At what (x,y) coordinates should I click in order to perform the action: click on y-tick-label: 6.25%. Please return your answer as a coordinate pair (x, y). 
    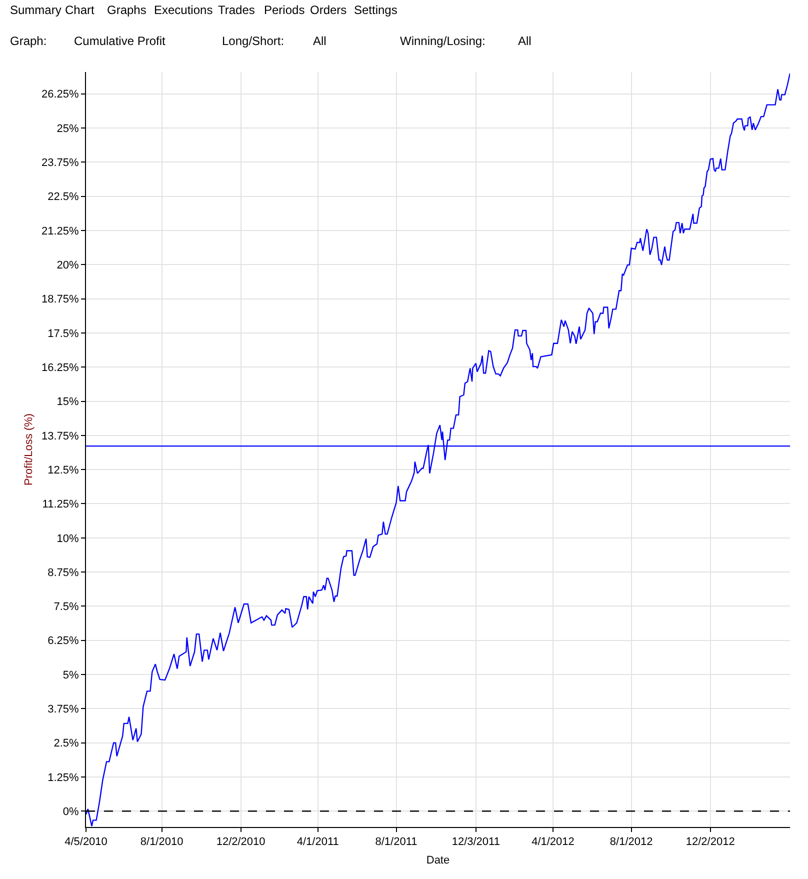
    Looking at the image, I should click on (64, 641).